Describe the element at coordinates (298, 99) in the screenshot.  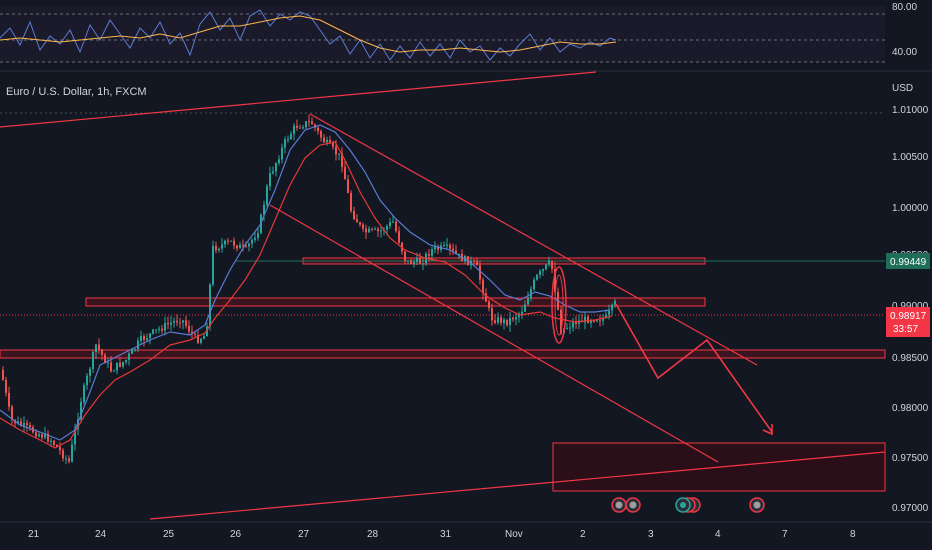
I see `upper-trendline` at that location.